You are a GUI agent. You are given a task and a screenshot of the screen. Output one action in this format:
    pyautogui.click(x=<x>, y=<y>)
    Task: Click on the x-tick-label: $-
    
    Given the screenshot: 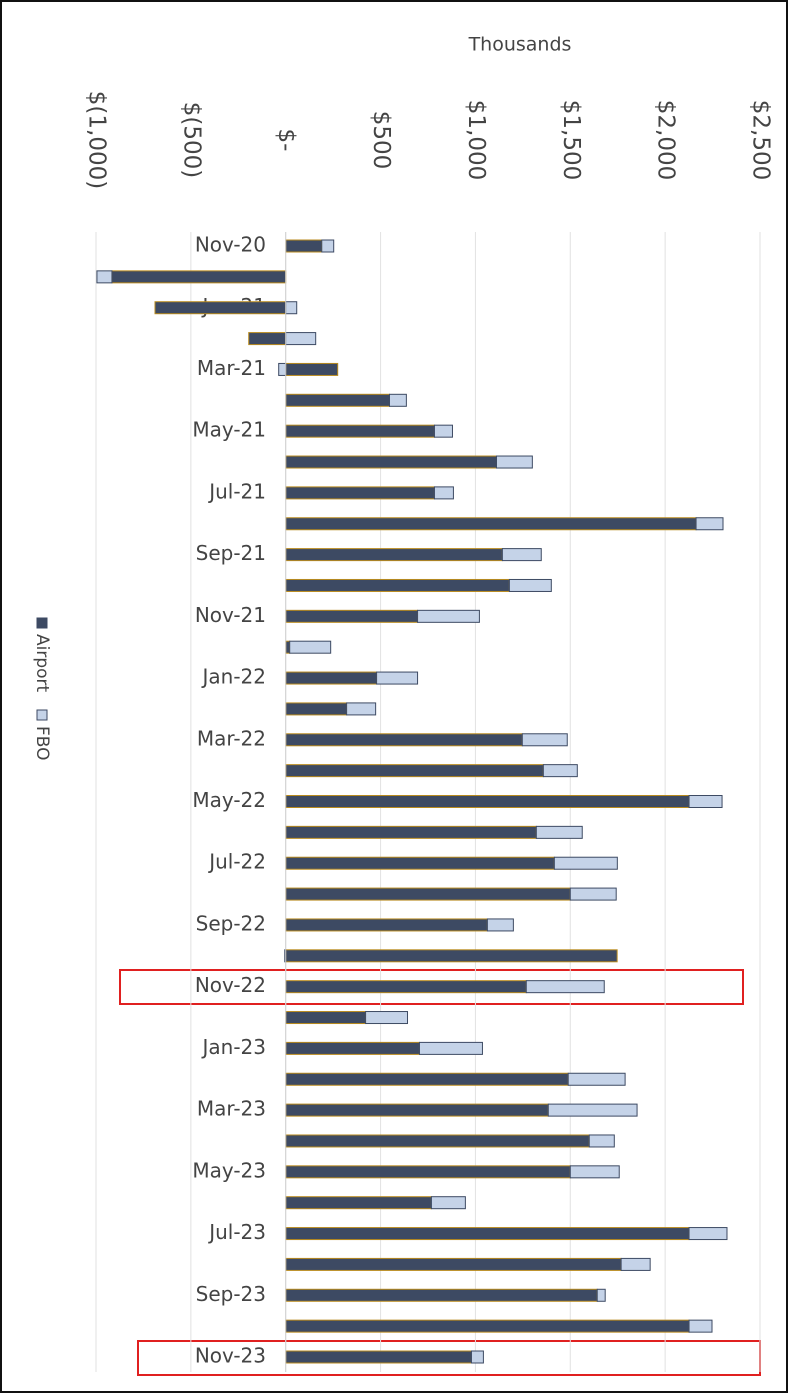 What is the action you would take?
    pyautogui.click(x=286, y=140)
    